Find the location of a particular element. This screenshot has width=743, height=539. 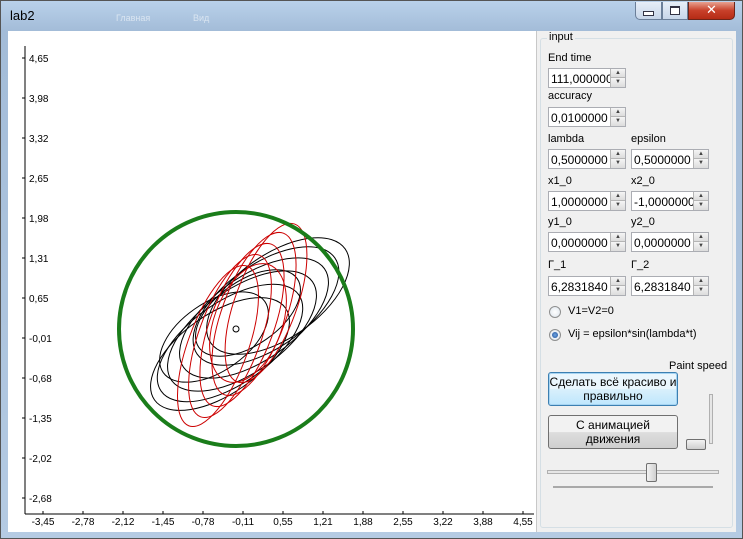

time-slider-track is located at coordinates (633, 472).